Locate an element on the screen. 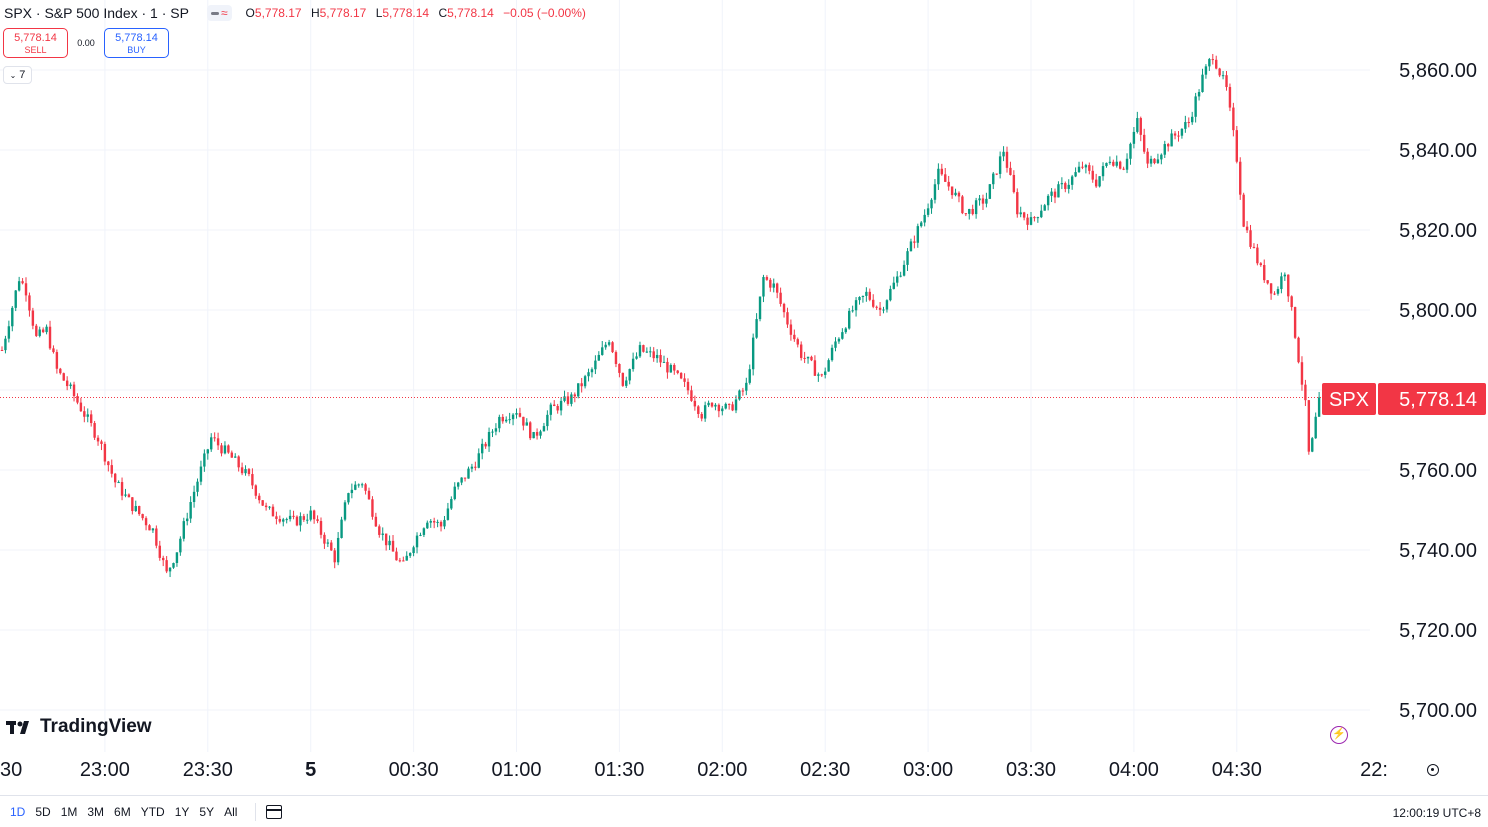  range-all: All is located at coordinates (231, 812).